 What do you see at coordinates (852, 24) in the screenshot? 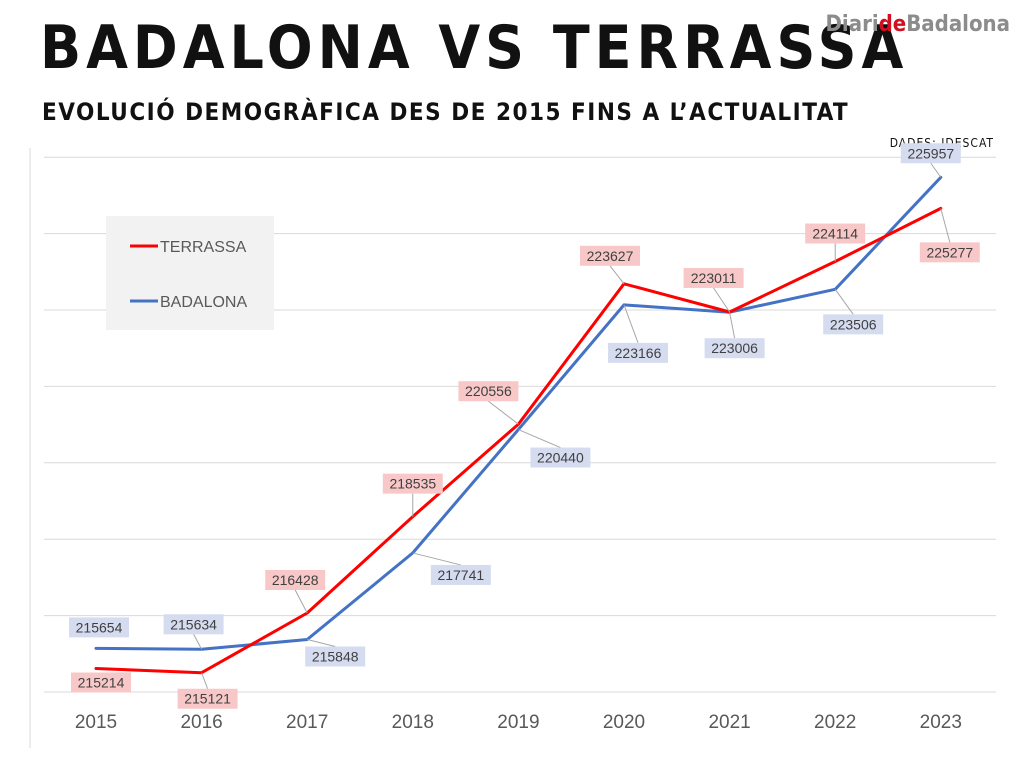
I see `brand-logo-part1: Diari` at bounding box center [852, 24].